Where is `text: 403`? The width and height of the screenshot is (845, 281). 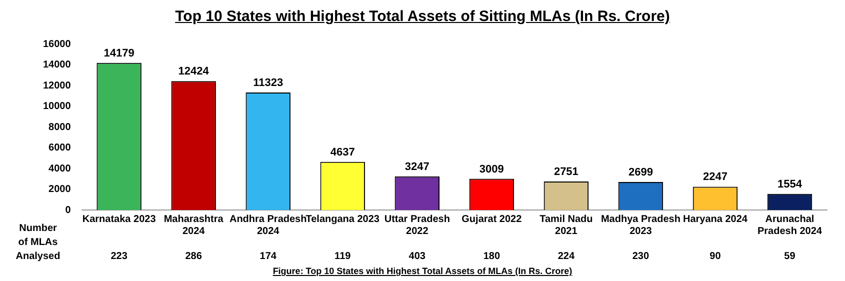
text: 403 is located at coordinates (417, 256).